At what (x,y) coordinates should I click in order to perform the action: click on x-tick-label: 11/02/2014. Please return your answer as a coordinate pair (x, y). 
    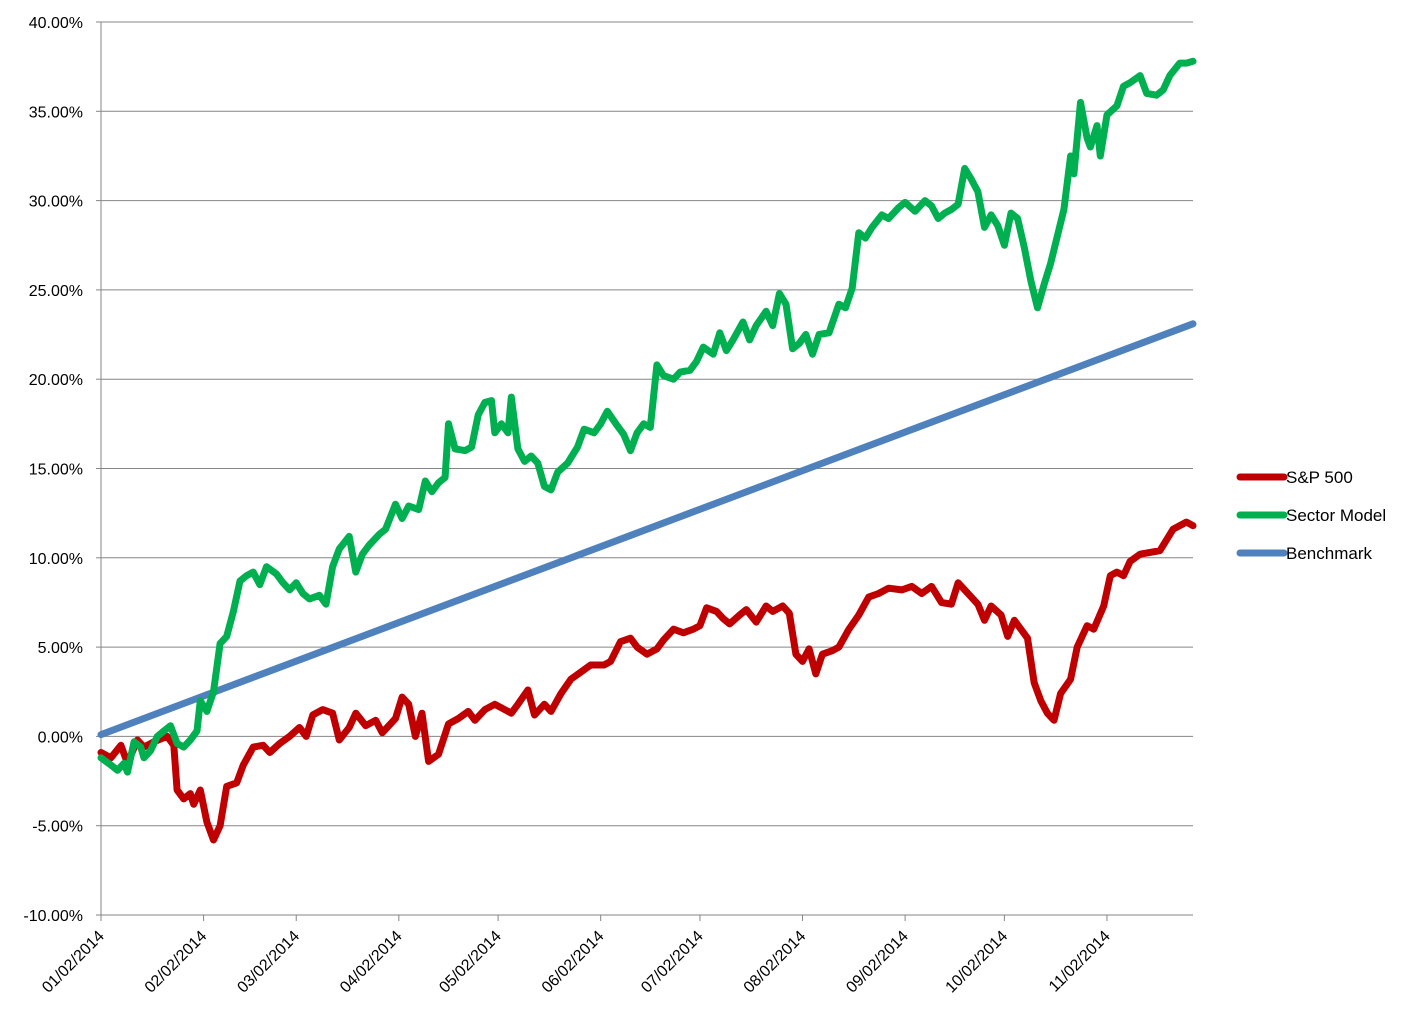
    Looking at the image, I should click on (1080, 962).